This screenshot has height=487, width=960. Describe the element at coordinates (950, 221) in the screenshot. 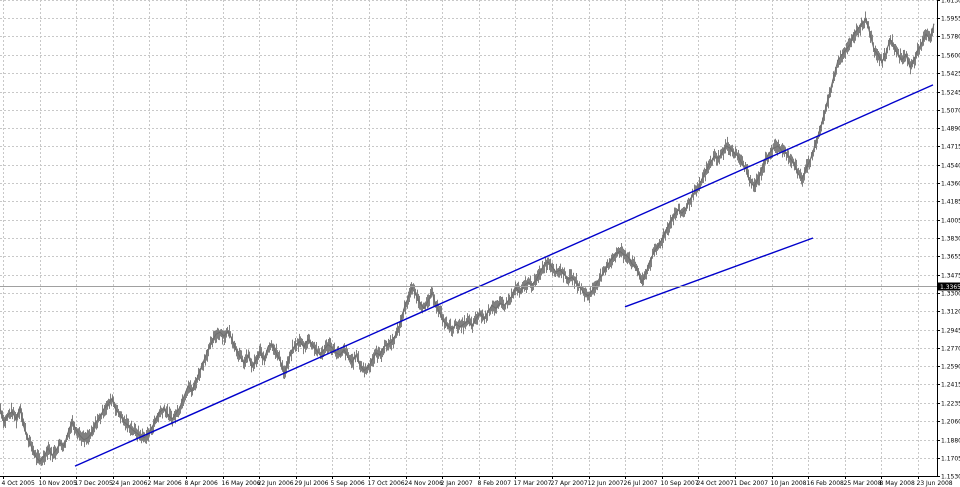

I see `y-tick-label: 1.4005` at that location.